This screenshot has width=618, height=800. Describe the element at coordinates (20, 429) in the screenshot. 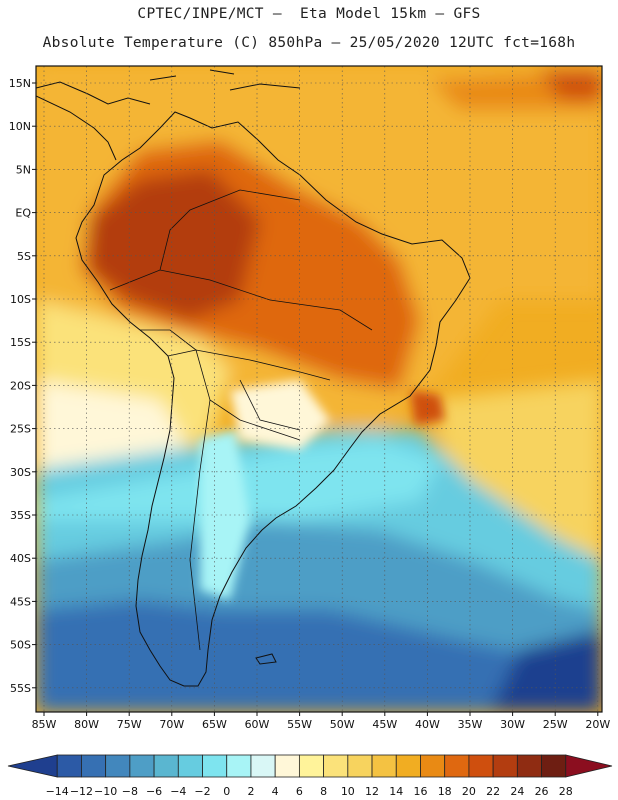

I see `lat-label: 25S` at that location.